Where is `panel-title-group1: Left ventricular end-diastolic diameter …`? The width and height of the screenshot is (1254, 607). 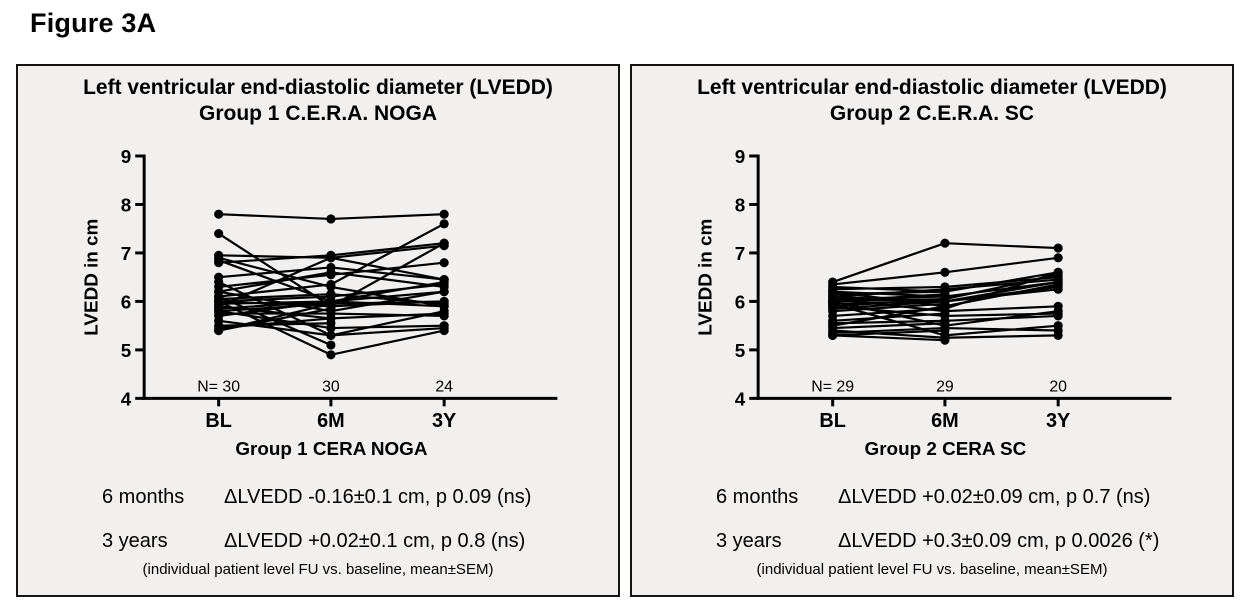
panel-title-group1: Left ventricular end-diastolic diameter … is located at coordinates (318, 101).